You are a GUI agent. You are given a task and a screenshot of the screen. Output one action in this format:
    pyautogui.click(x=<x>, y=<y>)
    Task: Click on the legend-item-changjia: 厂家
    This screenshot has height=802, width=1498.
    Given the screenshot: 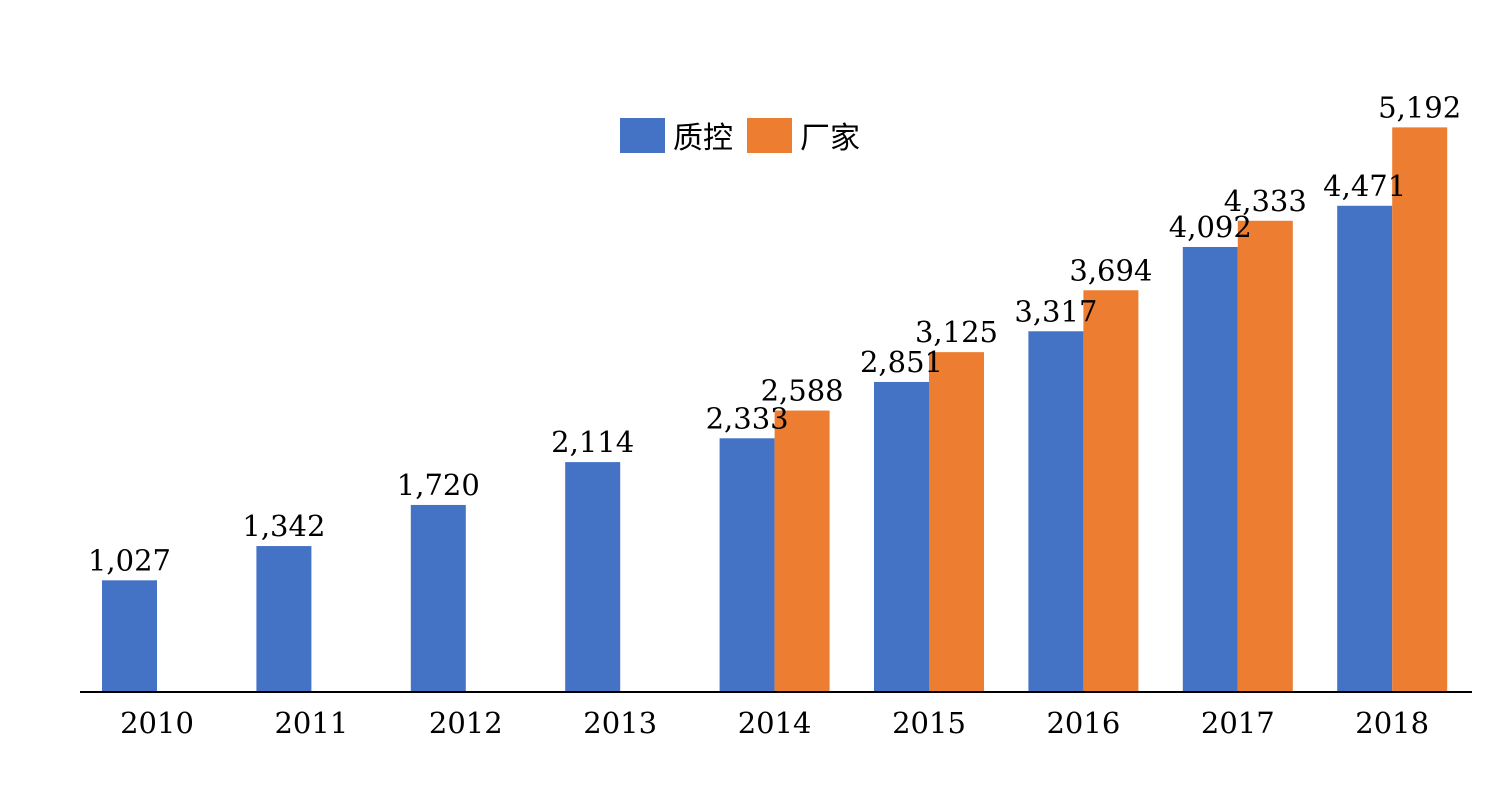 What is the action you would take?
    pyautogui.click(x=803, y=135)
    